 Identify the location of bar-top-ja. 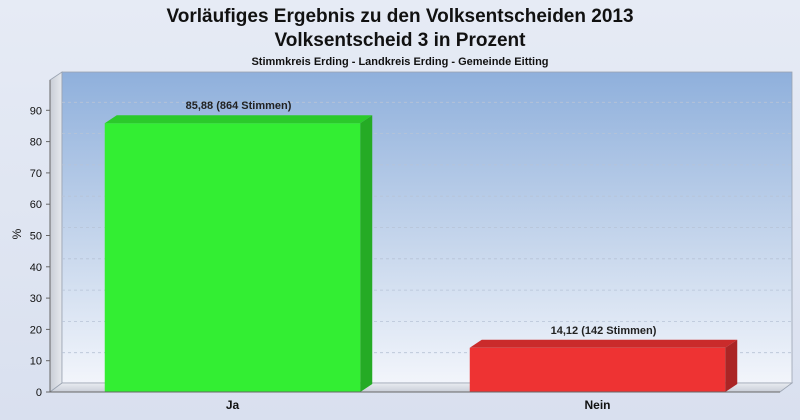
(238, 119).